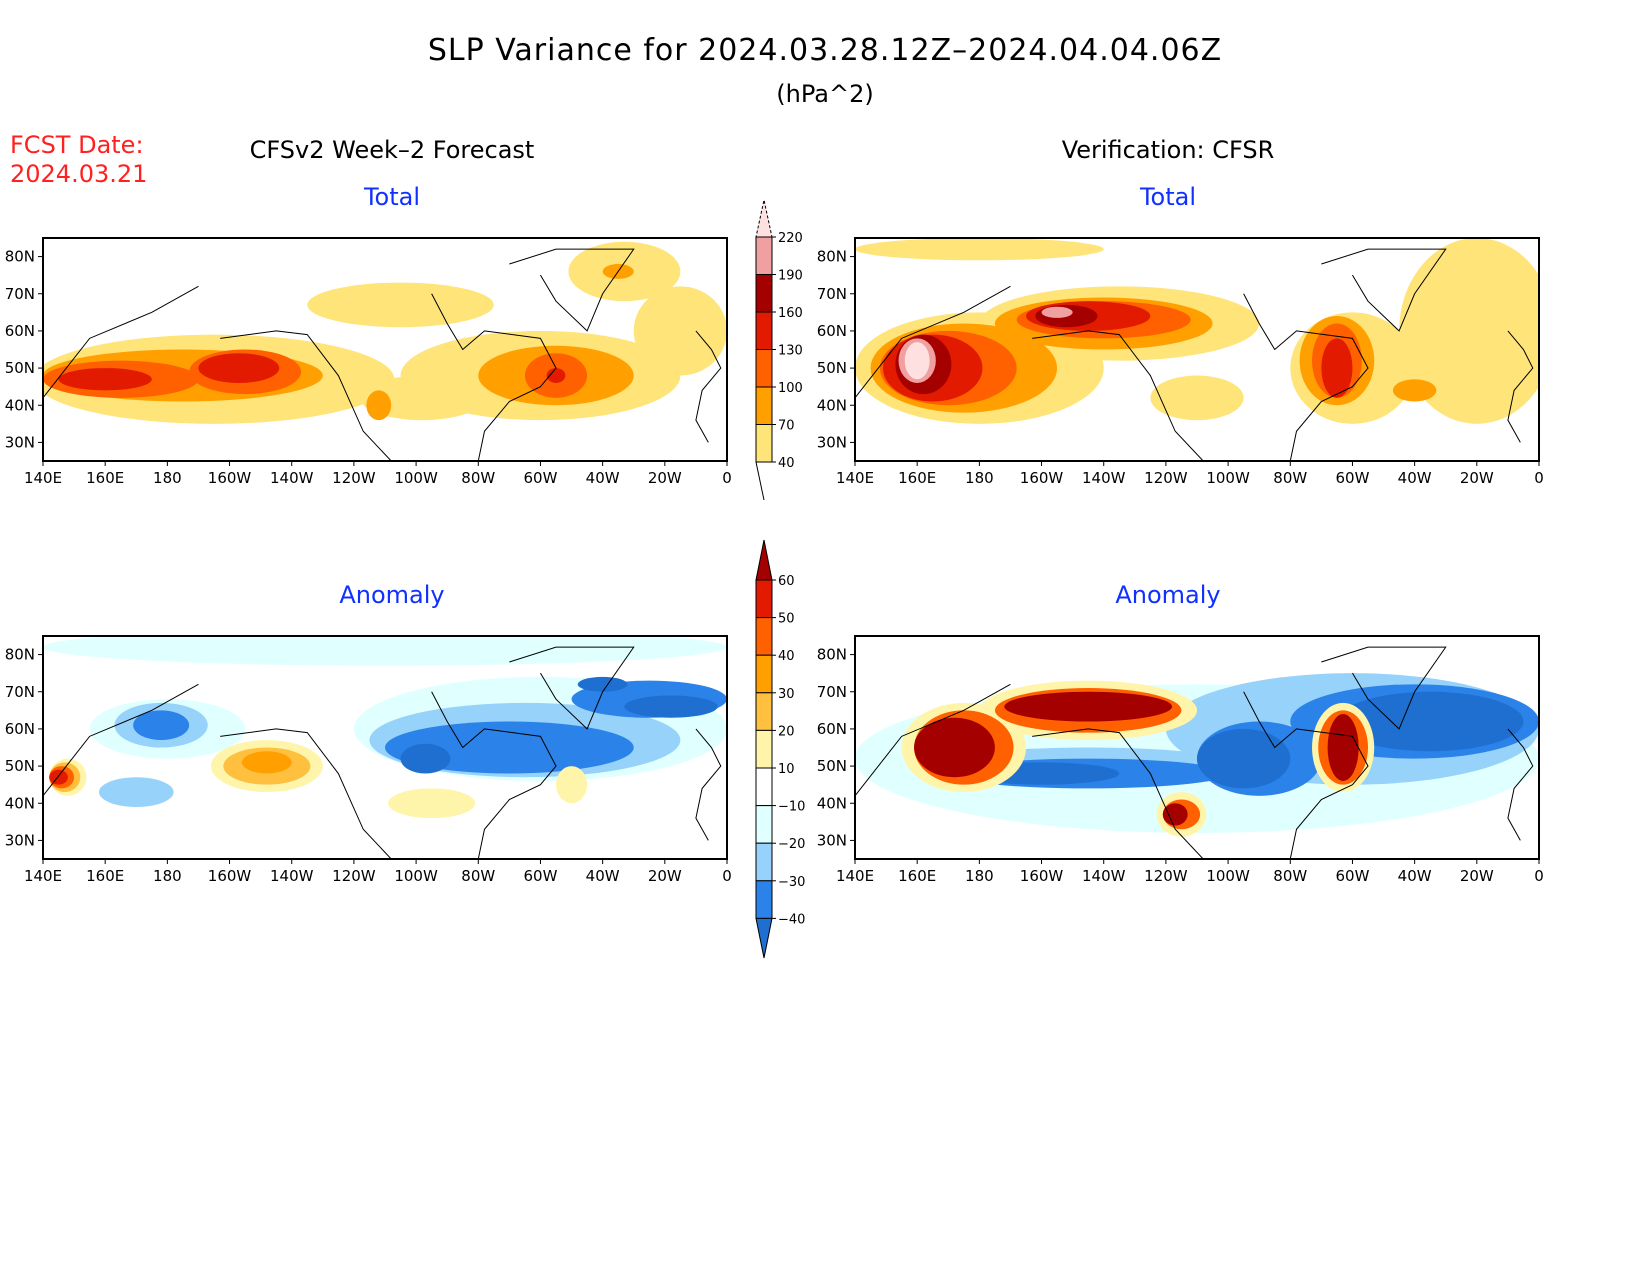 The width and height of the screenshot is (1650, 1275). I want to click on colorbar-label: 30, so click(786, 694).